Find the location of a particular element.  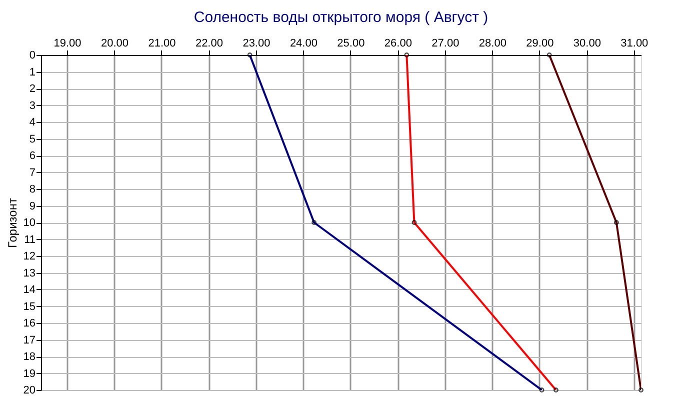

x-tick-label: 27.00 is located at coordinates (446, 44).